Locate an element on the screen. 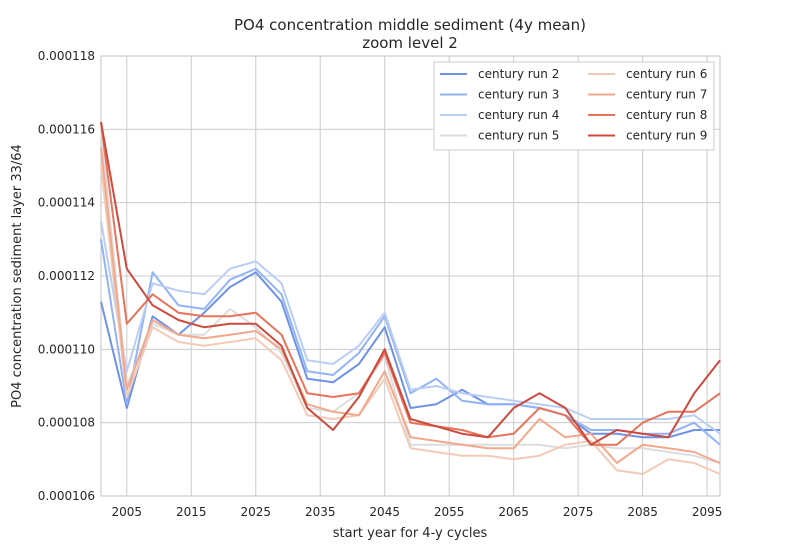 The height and width of the screenshot is (550, 800). y-tick-label: 0.000110 is located at coordinates (66, 349).